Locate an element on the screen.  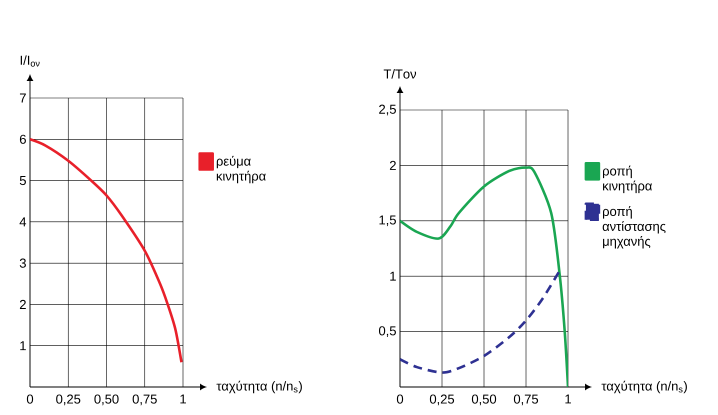
legend-label: ροπή κινητήρα is located at coordinates (627, 180).